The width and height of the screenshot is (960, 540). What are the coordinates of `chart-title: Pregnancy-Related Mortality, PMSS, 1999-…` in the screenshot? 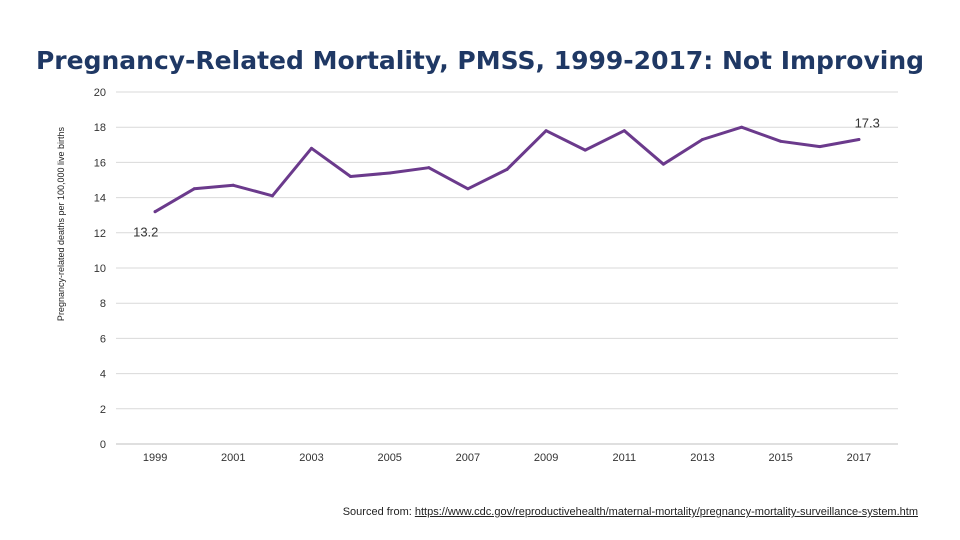 It's located at (480, 60).